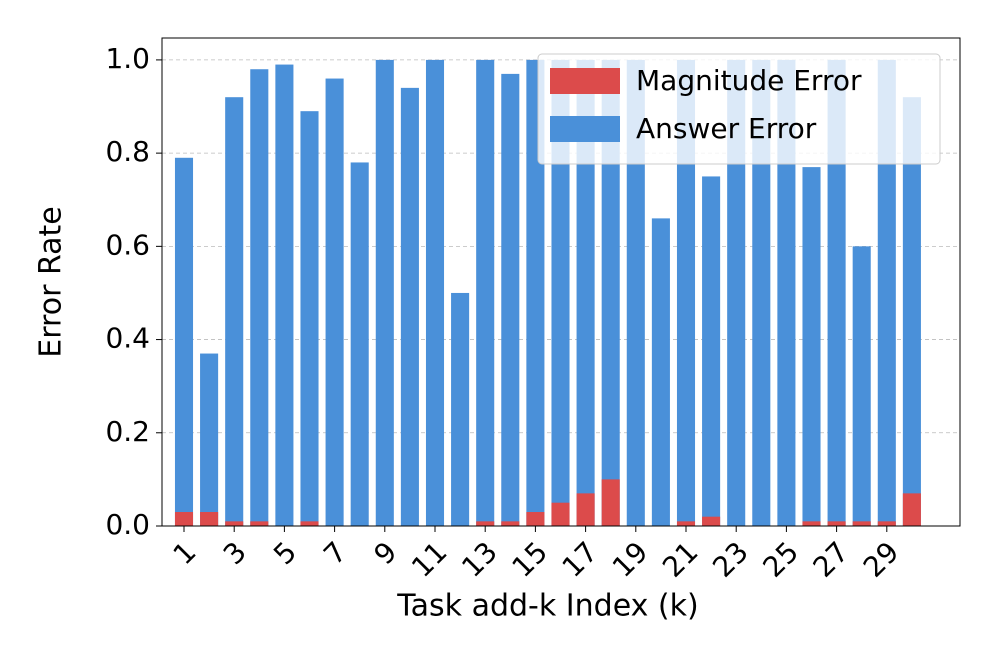 The image size is (997, 668). I want to click on x-tick-label: 19, so click(630, 559).